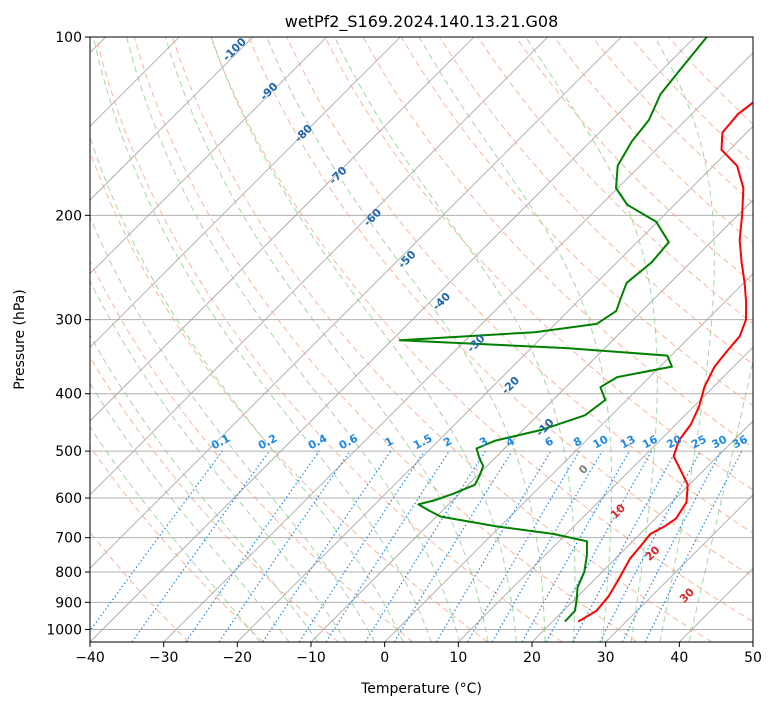  Describe the element at coordinates (674, 442) in the screenshot. I see `mixing-ratio-label: 20` at that location.